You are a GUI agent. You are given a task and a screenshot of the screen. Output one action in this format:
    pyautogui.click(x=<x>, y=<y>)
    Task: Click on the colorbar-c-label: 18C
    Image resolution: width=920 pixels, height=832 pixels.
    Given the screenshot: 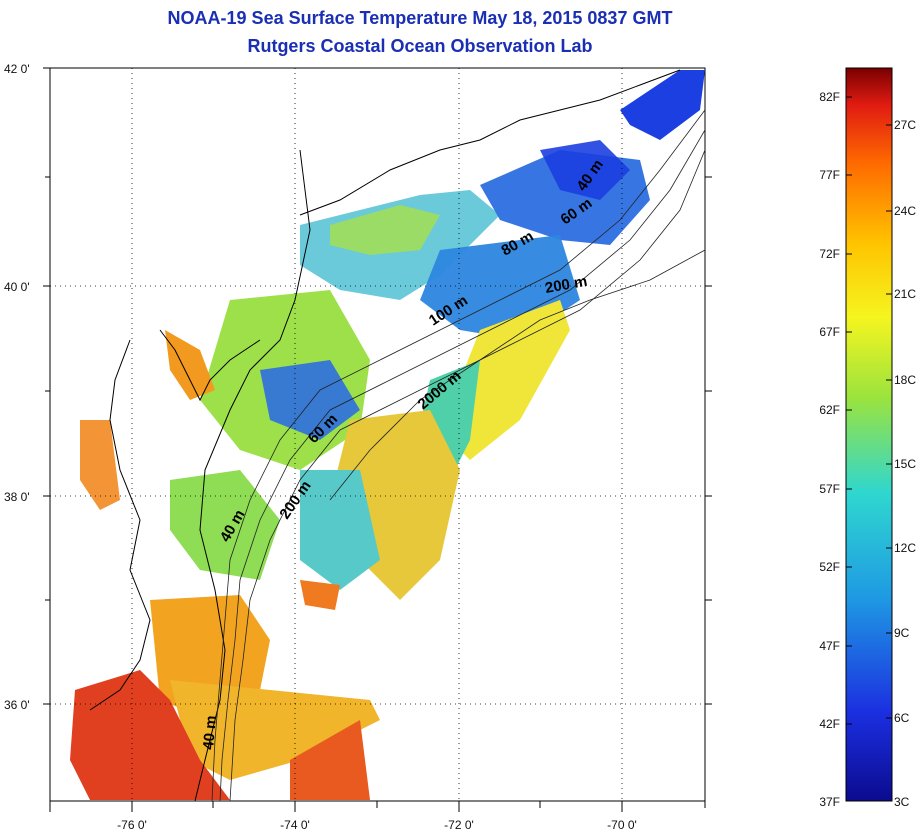 What is the action you would take?
    pyautogui.click(x=905, y=380)
    